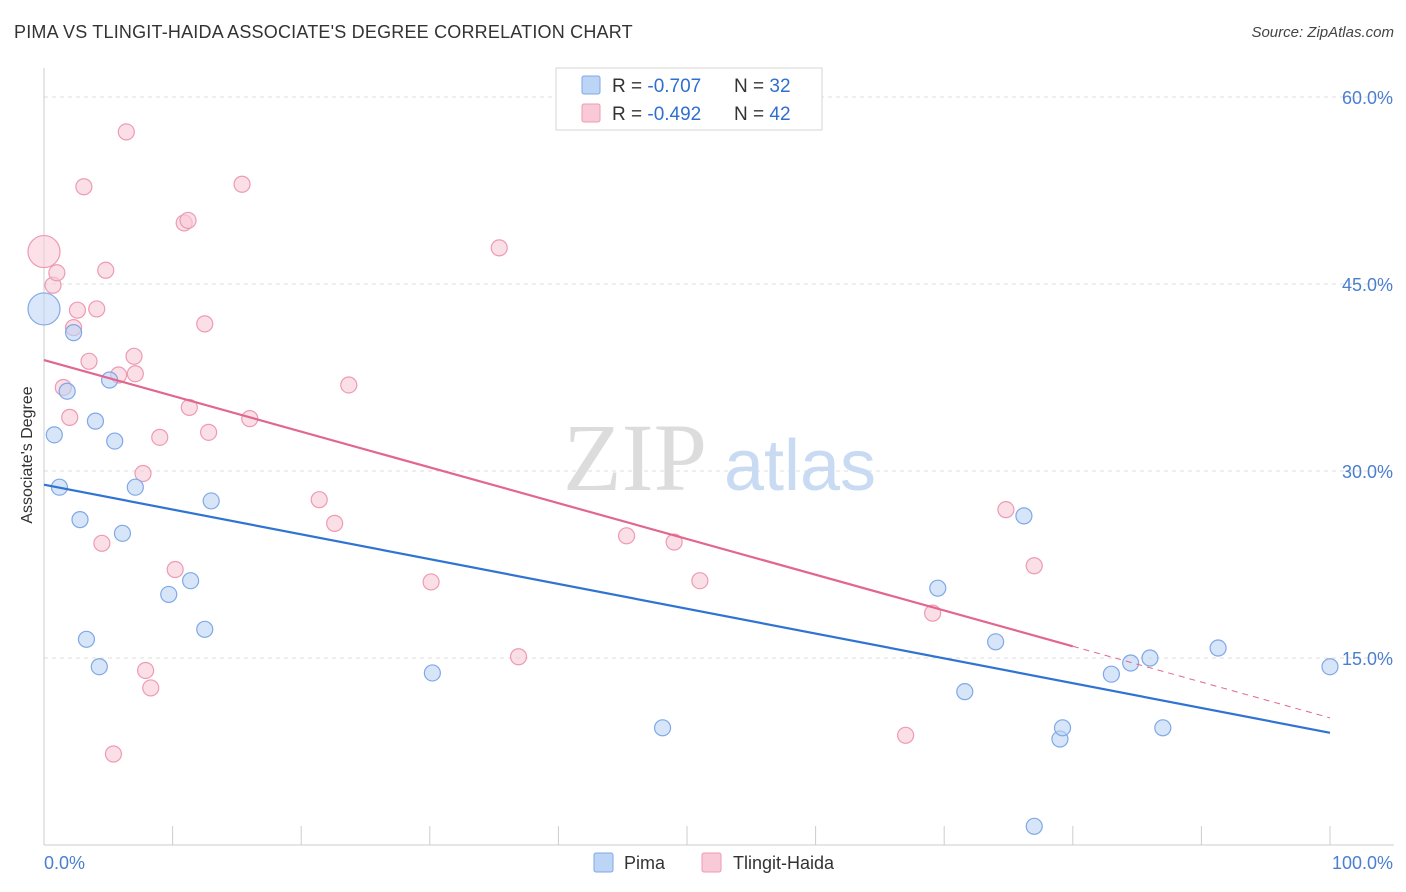 Image resolution: width=1406 pixels, height=892 pixels. I want to click on svg-text: N = 32, so click(762, 86).